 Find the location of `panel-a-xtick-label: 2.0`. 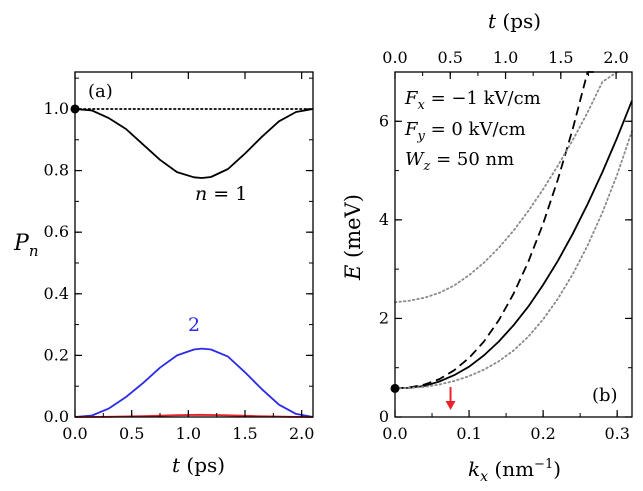

panel-a-xtick-label: 2.0 is located at coordinates (301, 433).